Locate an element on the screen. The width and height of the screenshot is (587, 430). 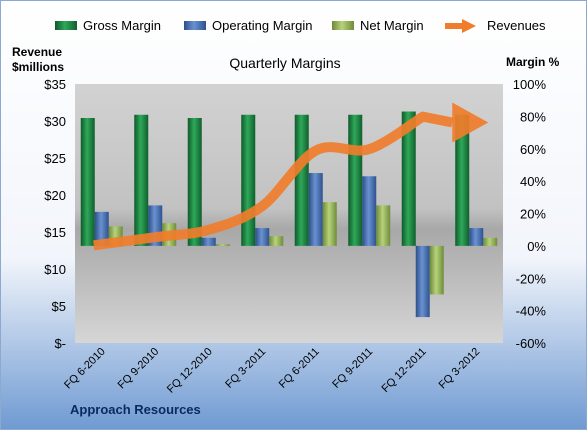
left-axis-label-line1: Revenue is located at coordinates (37, 52).